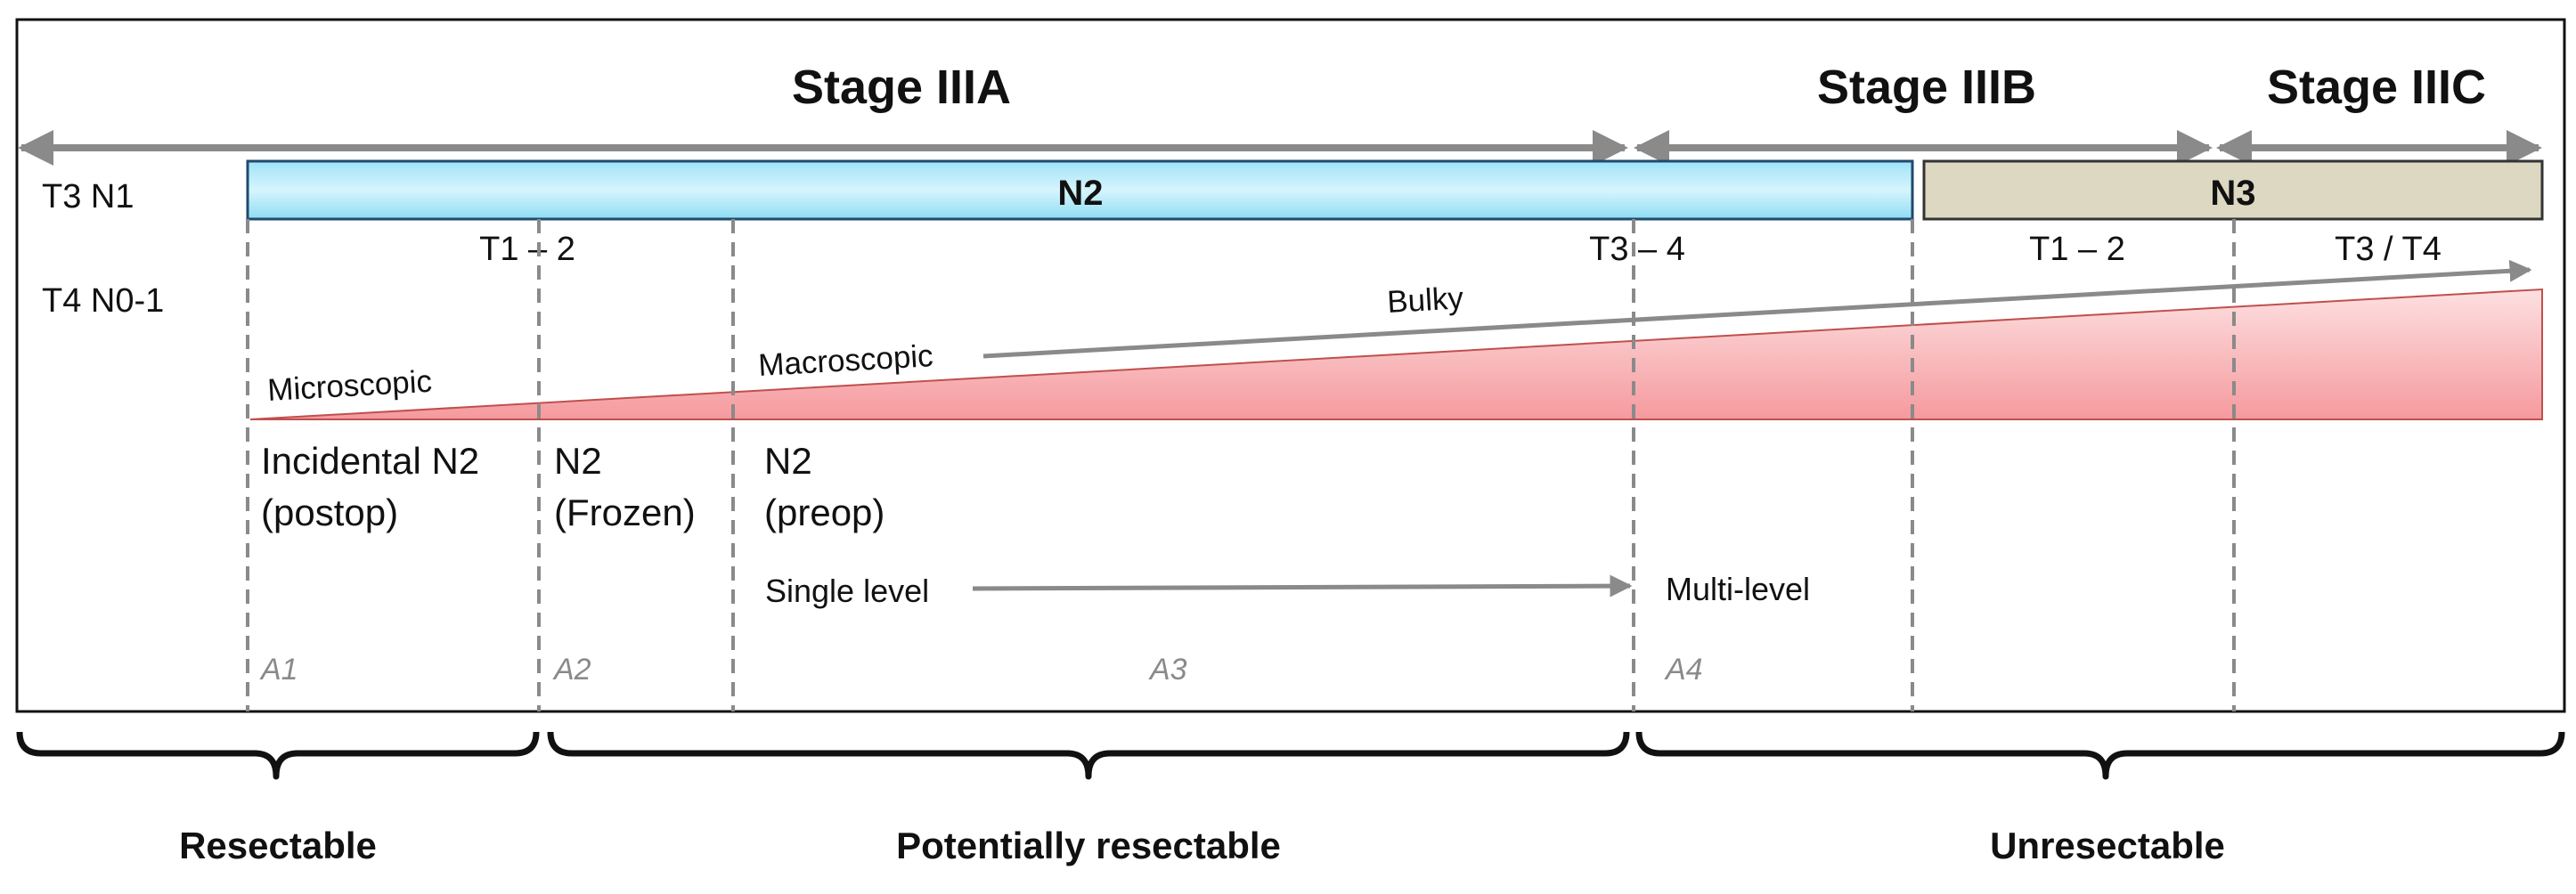 The width and height of the screenshot is (2576, 894). What do you see at coordinates (902, 88) in the screenshot?
I see `stage-iiia-label: Stage IIIA` at bounding box center [902, 88].